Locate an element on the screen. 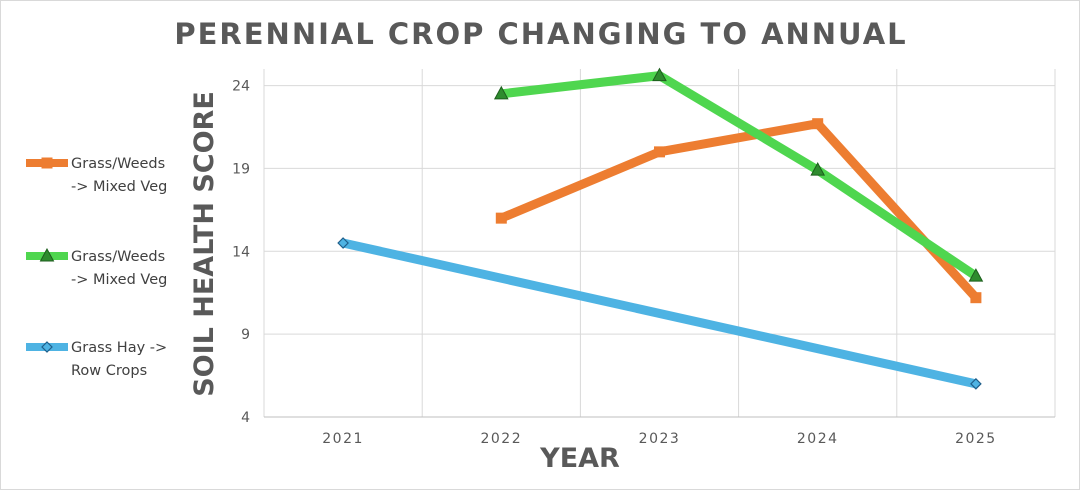 This screenshot has width=1080, height=490. legend-label: Grass Hay -> is located at coordinates (119, 348).